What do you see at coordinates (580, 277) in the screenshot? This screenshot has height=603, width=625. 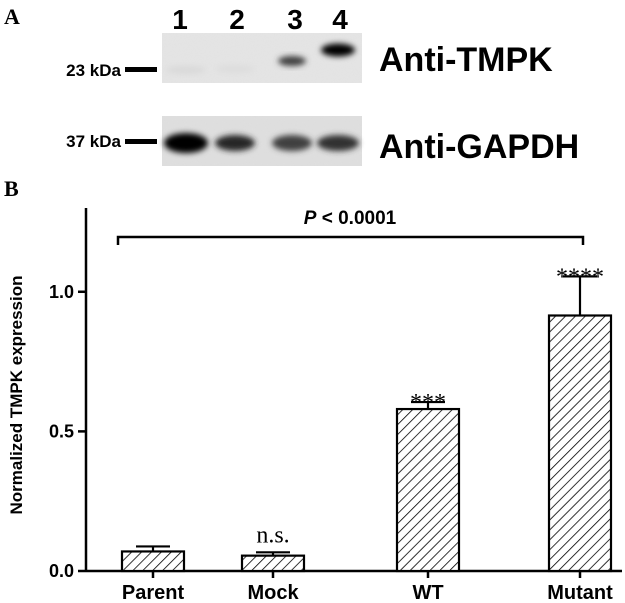 I see `significance-label-mutant: ****` at bounding box center [580, 277].